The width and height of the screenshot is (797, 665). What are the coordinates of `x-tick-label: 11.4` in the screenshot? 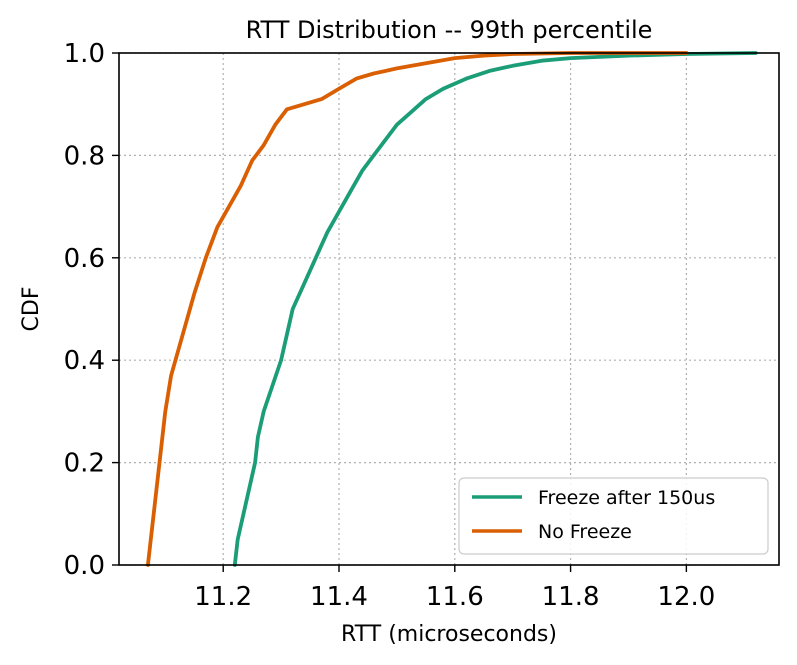 It's located at (339, 597).